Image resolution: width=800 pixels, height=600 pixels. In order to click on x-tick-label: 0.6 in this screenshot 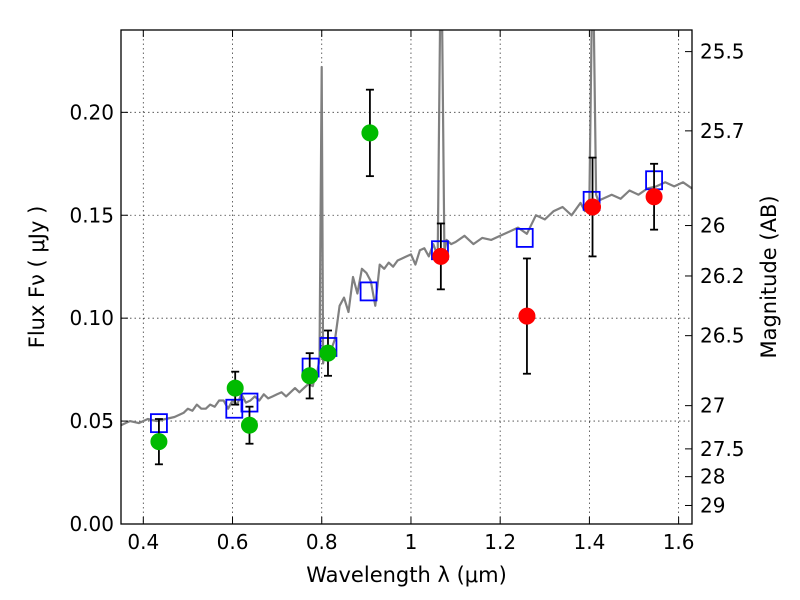, I will do `click(233, 542)`.